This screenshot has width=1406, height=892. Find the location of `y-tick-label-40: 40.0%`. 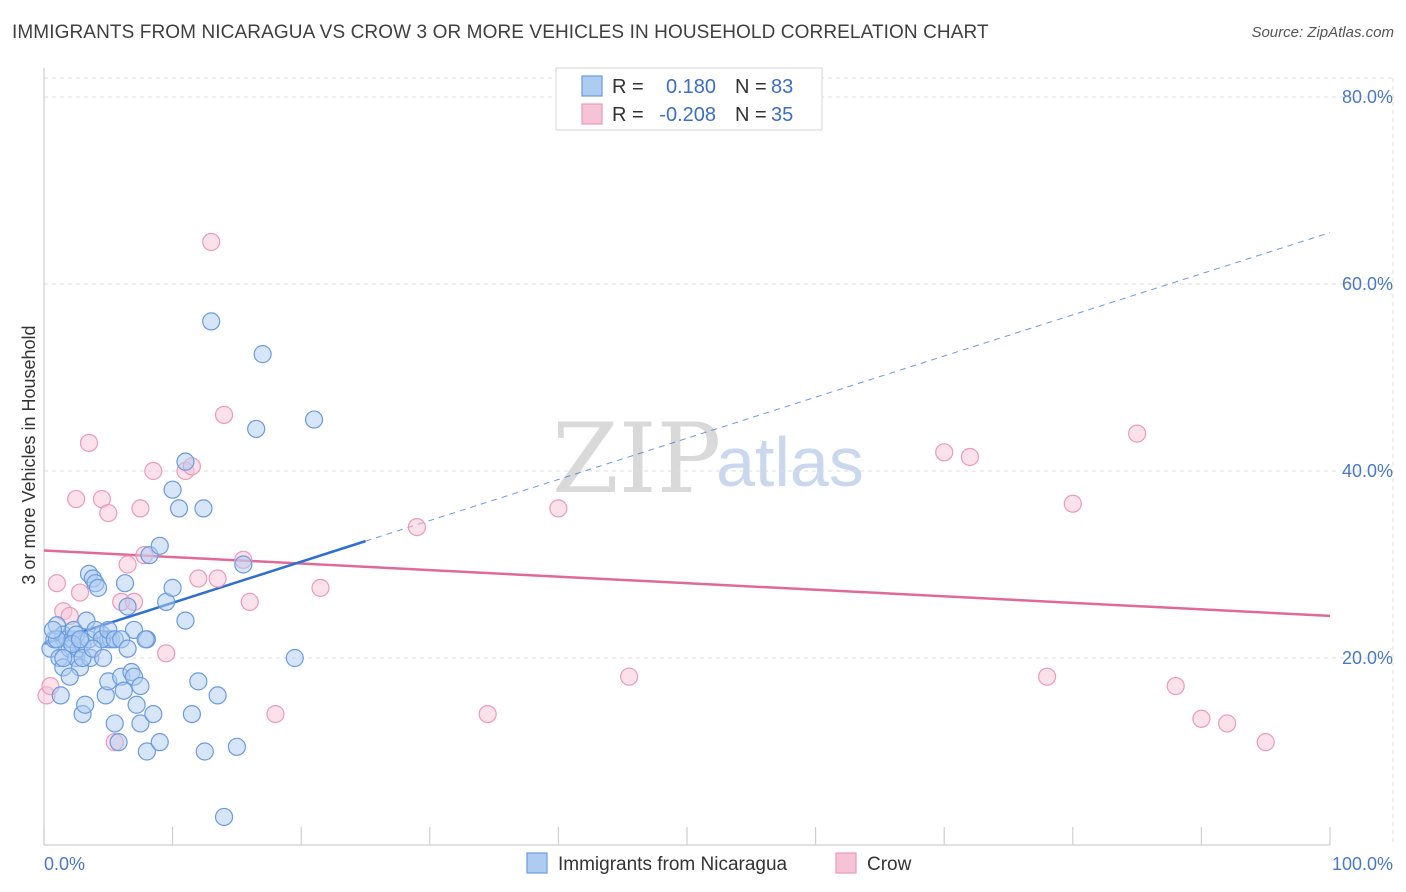

y-tick-label-40: 40.0% is located at coordinates (1367, 471).